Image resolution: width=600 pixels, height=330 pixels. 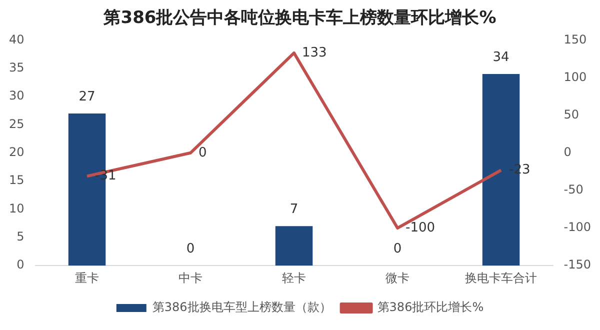 What do you see at coordinates (16, 152) in the screenshot?
I see `y-tick-label: 20` at bounding box center [16, 152].